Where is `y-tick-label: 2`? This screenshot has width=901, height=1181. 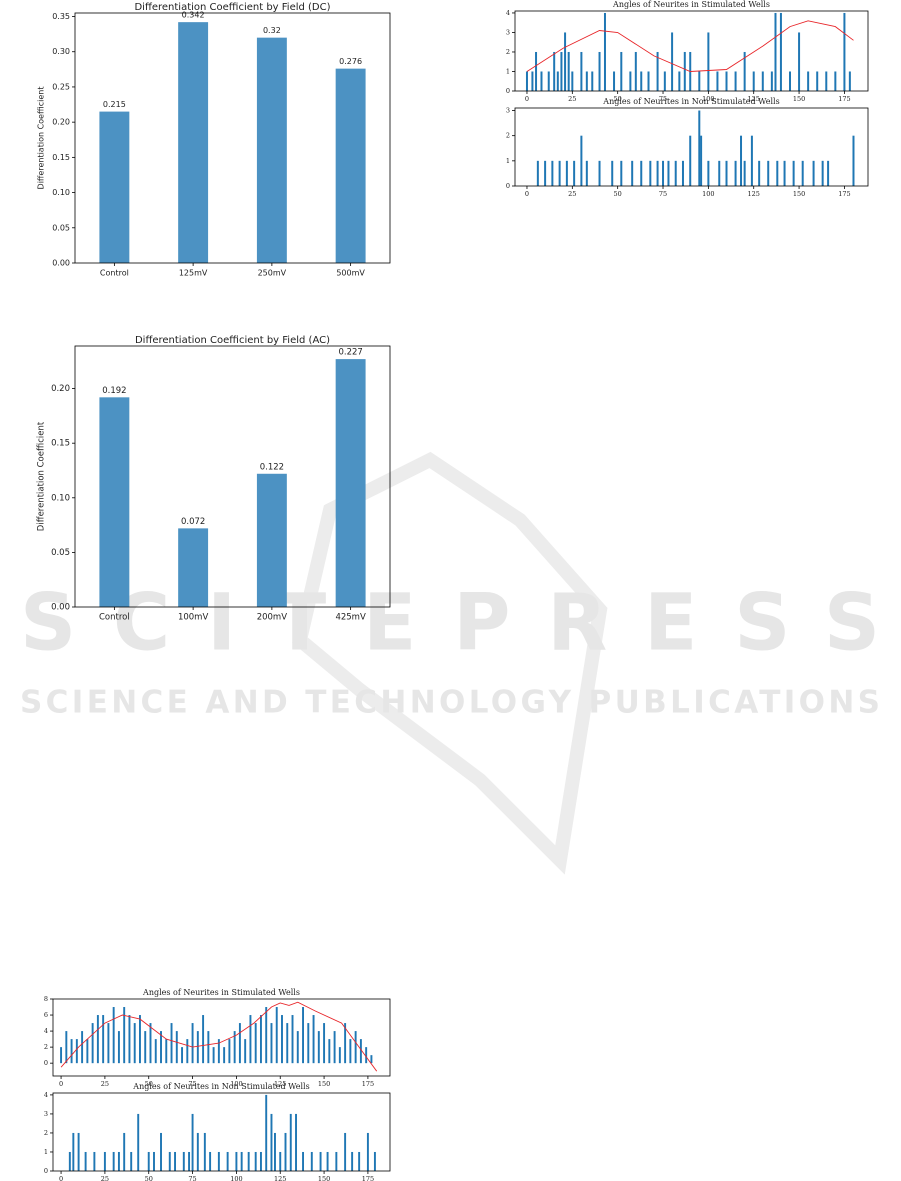
y-tick-label: 2 is located at coordinates (508, 136).